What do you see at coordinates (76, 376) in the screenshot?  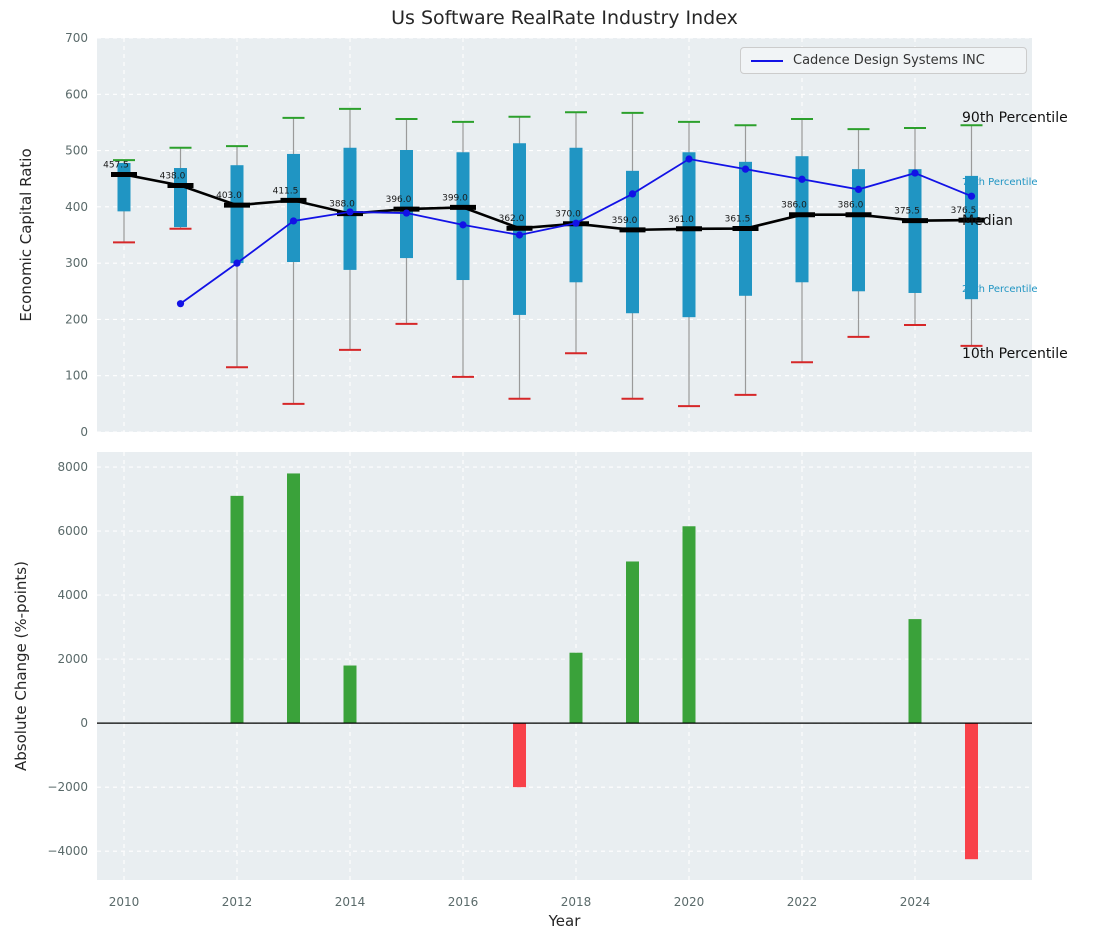 I see `y-tick-label: 100` at bounding box center [76, 376].